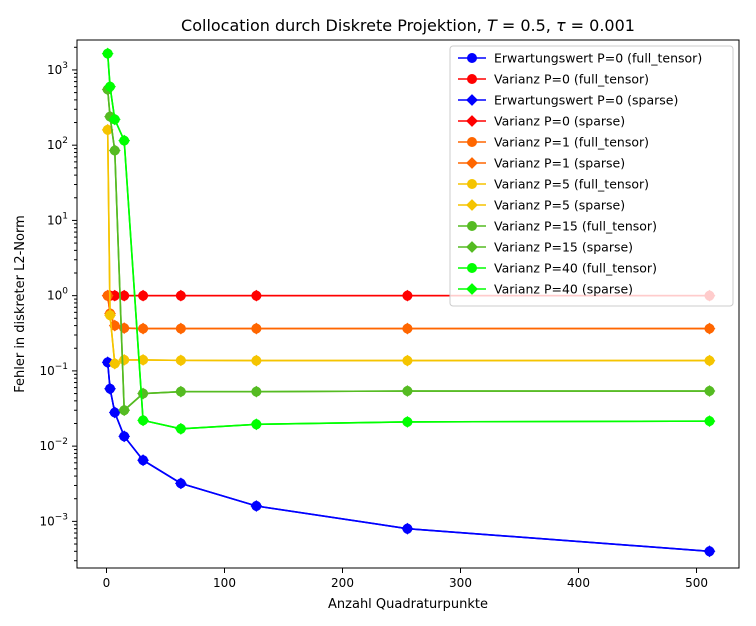 Image resolution: width=756 pixels, height=626 pixels. I want to click on x-tick-label: 0, so click(107, 583).